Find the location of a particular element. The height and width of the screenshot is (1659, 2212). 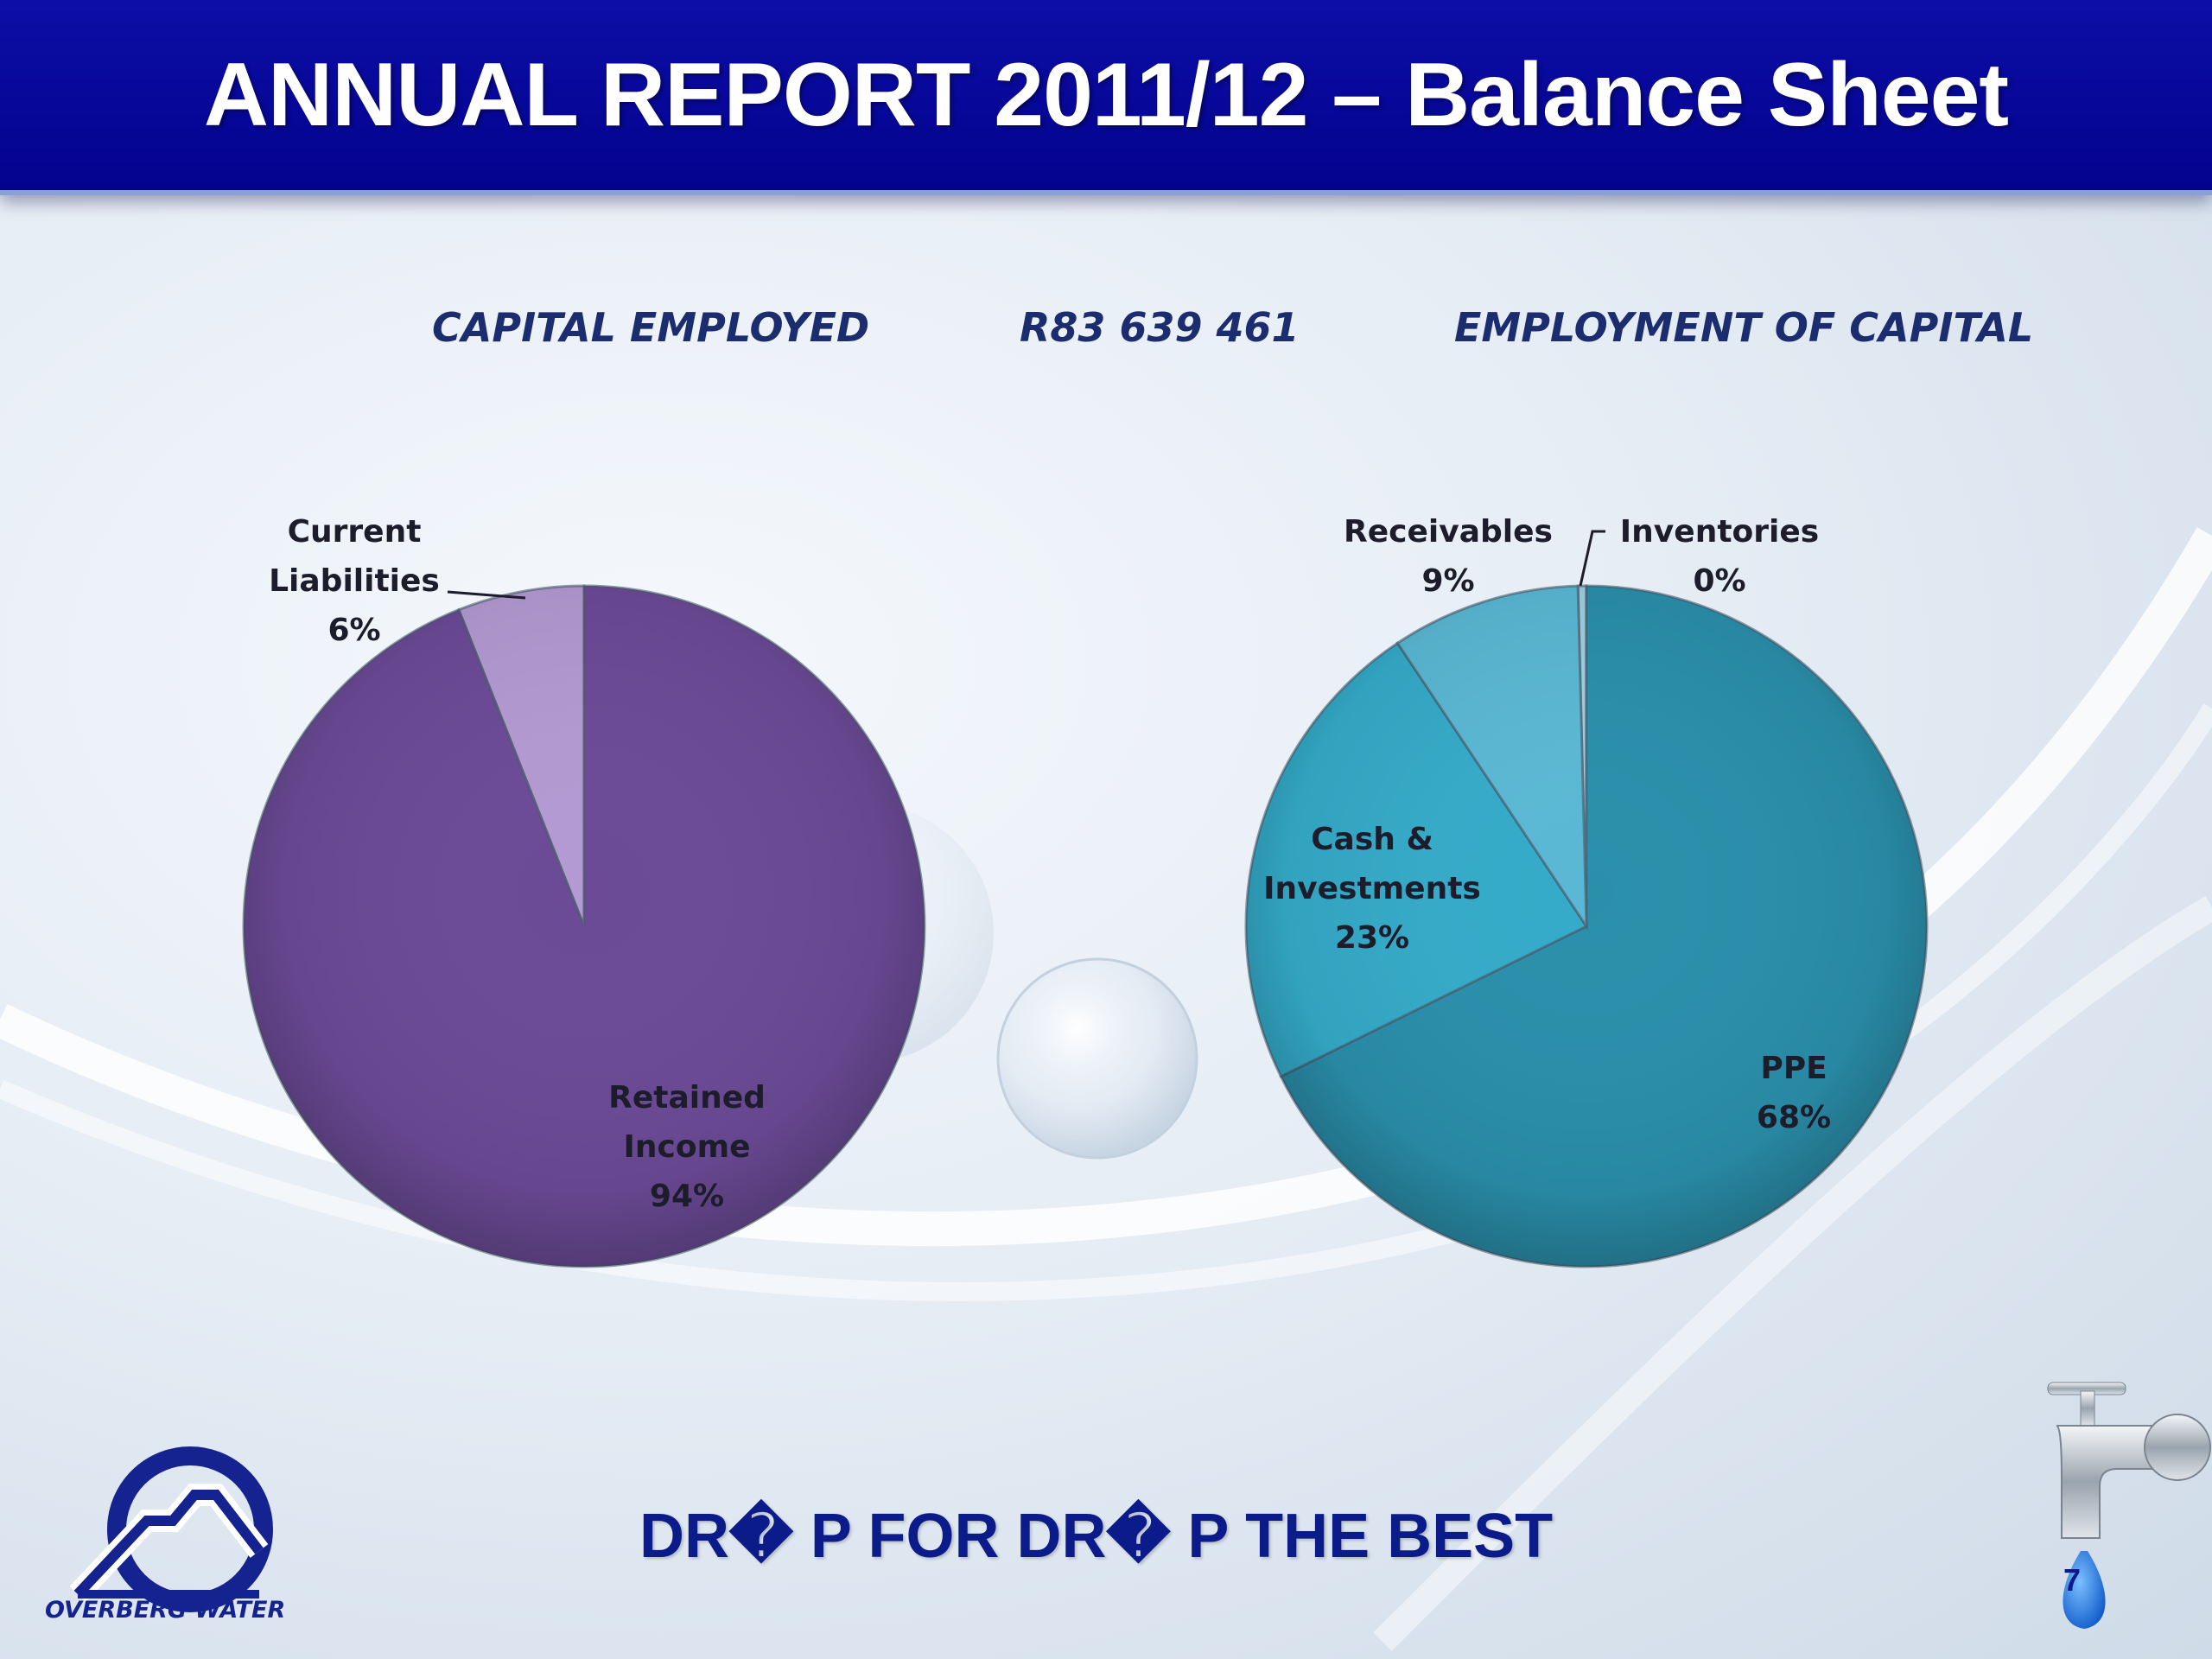

left-chart-title: CAPITAL EMPLOYED is located at coordinates (651, 327).